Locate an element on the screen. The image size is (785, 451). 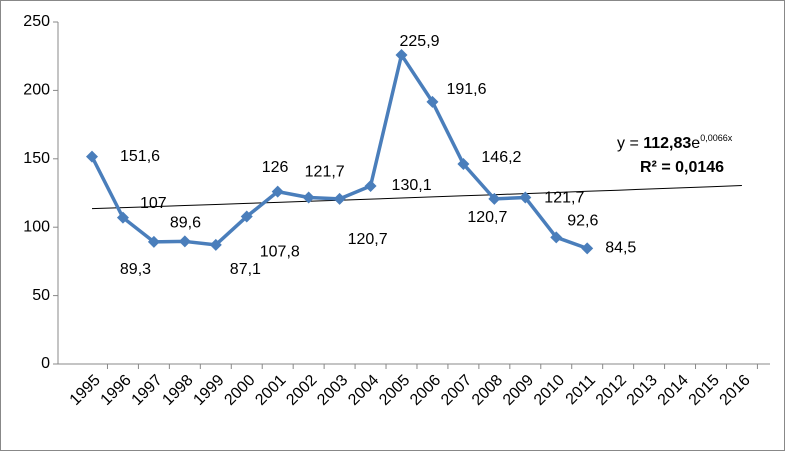
data-label: 107,8 is located at coordinates (280, 252).